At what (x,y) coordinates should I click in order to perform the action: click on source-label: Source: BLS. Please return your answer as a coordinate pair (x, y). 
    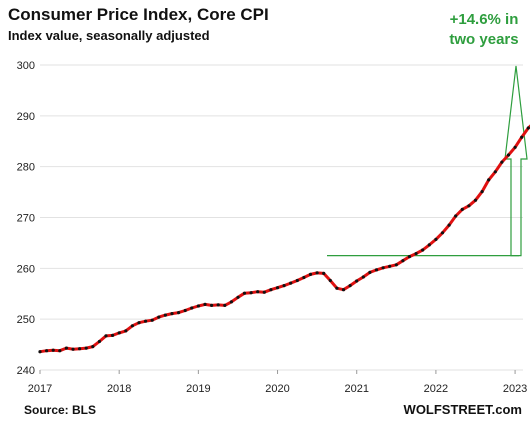
    Looking at the image, I should click on (60, 410).